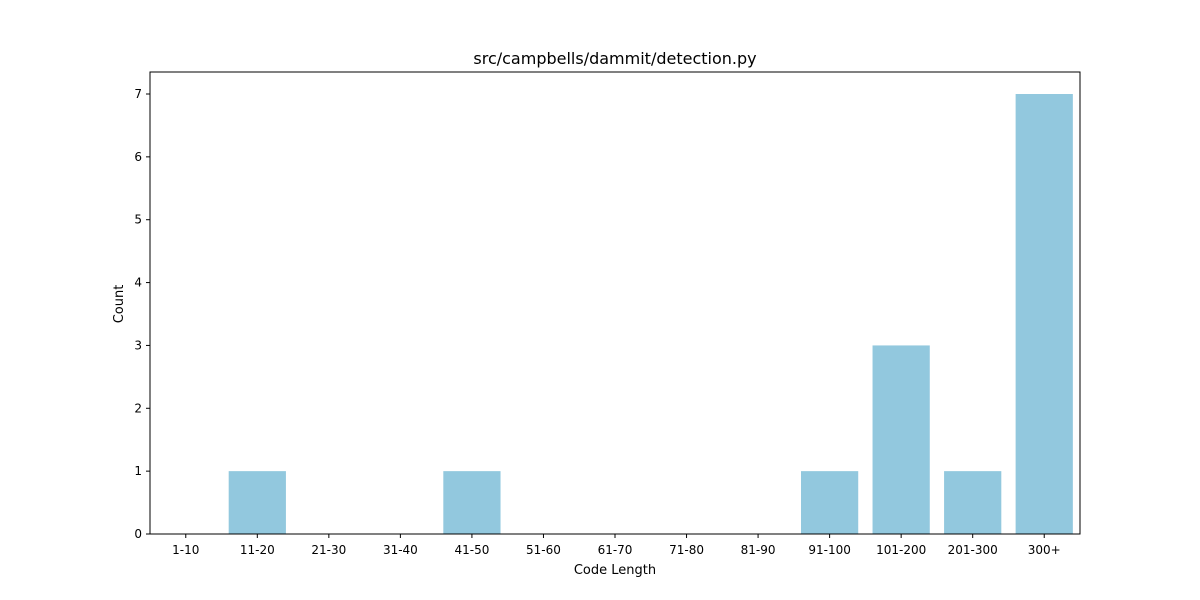 The image size is (1200, 600). What do you see at coordinates (1044, 550) in the screenshot?
I see `x-tick-label: 300+` at bounding box center [1044, 550].